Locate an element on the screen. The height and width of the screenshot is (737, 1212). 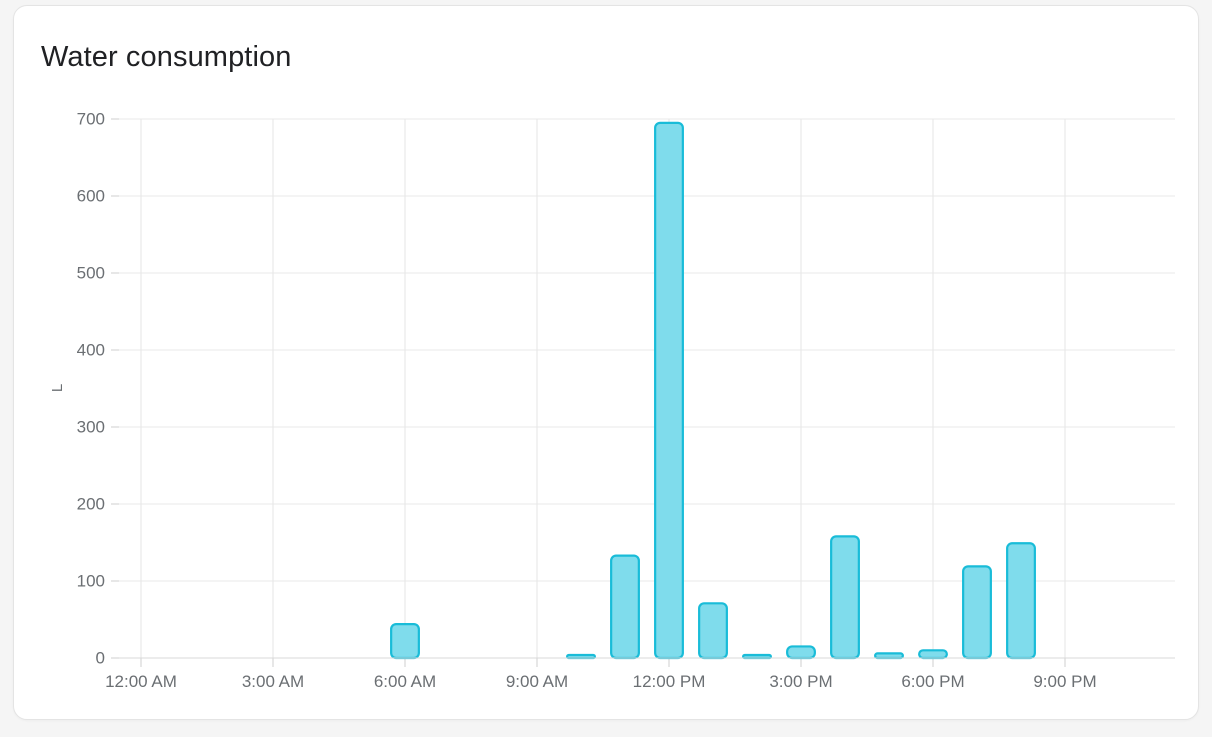
x-tick-label: 9:00 PM is located at coordinates (1064, 681).